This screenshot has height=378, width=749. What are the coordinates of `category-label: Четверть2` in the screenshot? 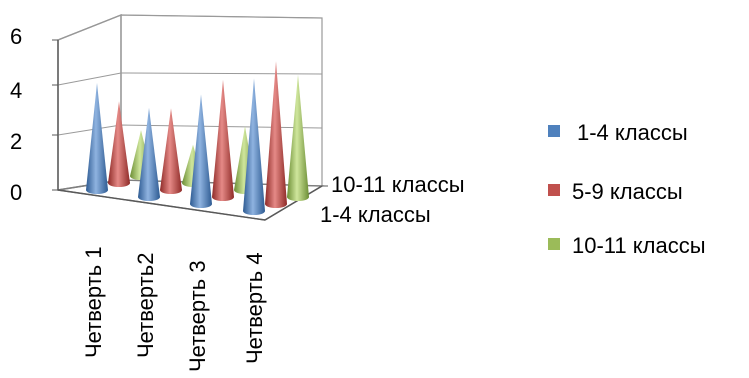 It's located at (145, 305).